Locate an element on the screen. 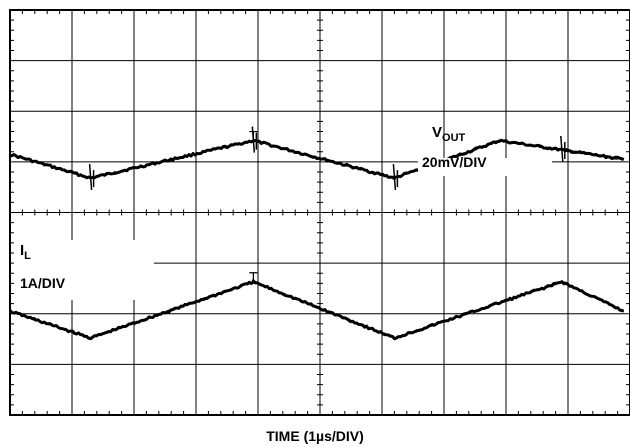 The image size is (630, 447). il-trace-noise is located at coordinates (317, 310).